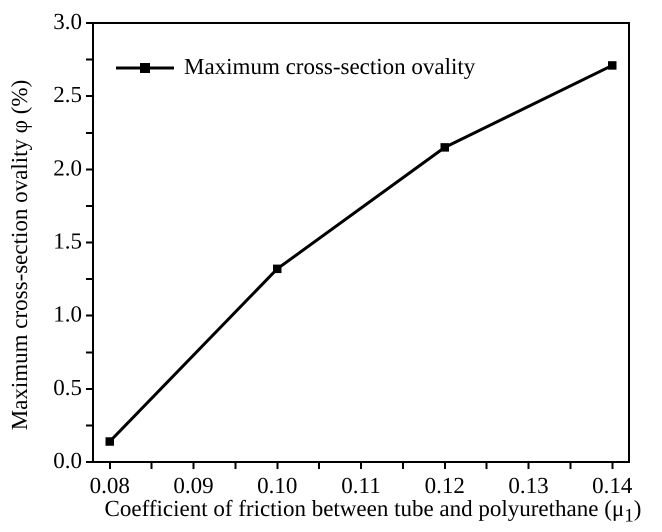 The image size is (662, 532). What do you see at coordinates (67, 167) in the screenshot?
I see `y-tick-label: 2.0` at bounding box center [67, 167].